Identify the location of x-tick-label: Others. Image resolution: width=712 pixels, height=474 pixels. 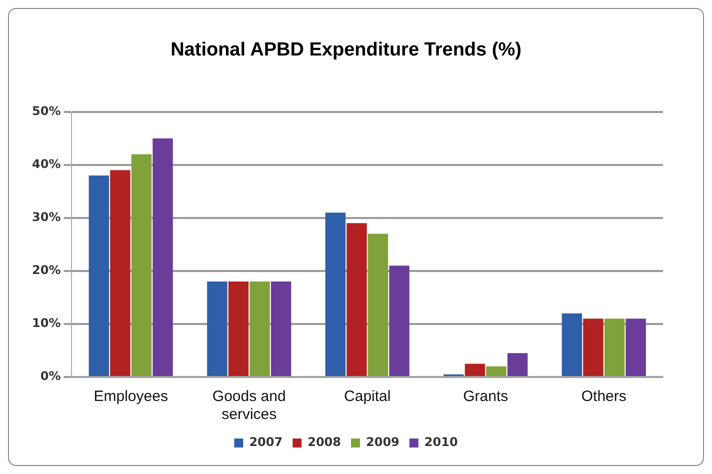
(603, 397).